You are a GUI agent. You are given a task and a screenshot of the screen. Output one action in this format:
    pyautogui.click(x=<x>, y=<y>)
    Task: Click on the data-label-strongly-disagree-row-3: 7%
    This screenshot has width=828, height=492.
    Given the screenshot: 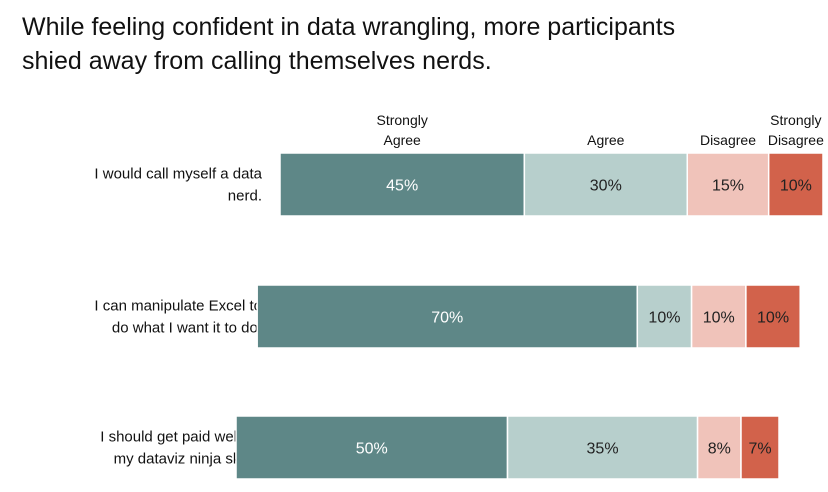 What is the action you would take?
    pyautogui.click(x=759, y=449)
    